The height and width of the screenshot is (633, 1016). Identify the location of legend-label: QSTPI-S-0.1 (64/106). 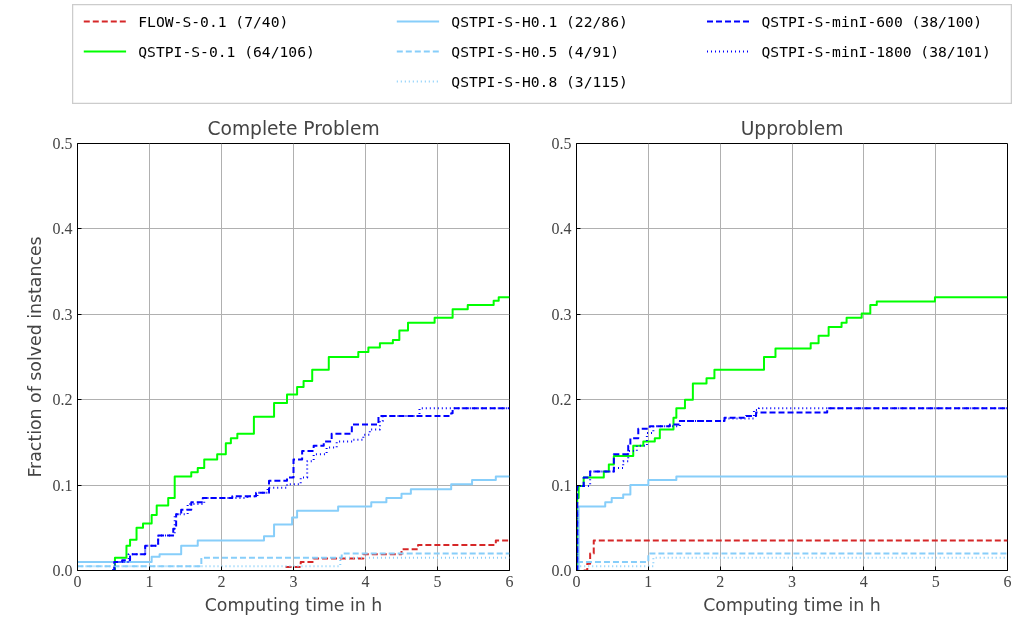
(226, 51).